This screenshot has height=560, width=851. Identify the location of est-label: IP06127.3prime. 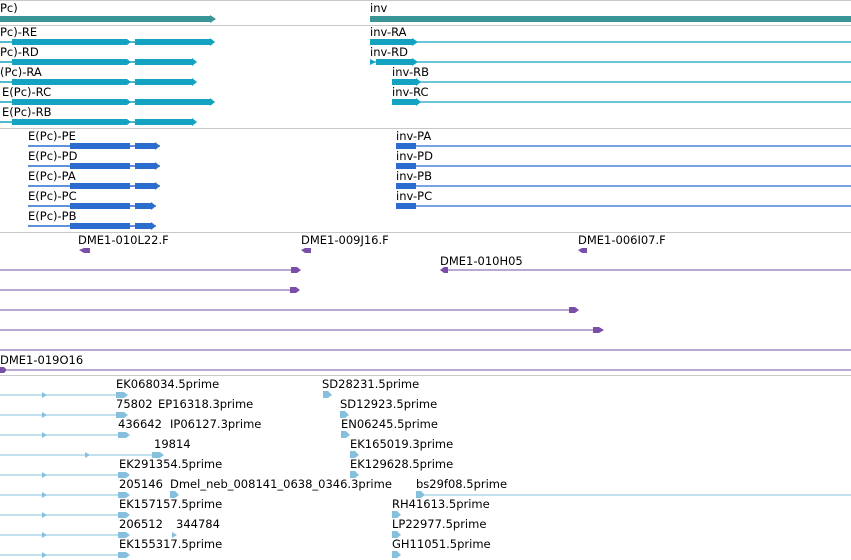
(215, 424).